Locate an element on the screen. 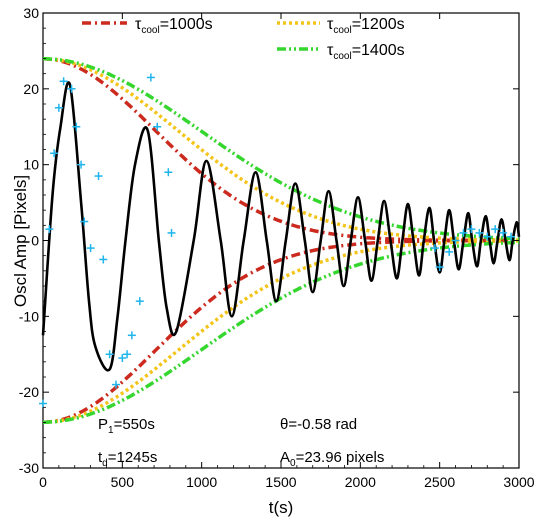 The image size is (540, 520). x-axis-title: t(s) is located at coordinates (281, 507).